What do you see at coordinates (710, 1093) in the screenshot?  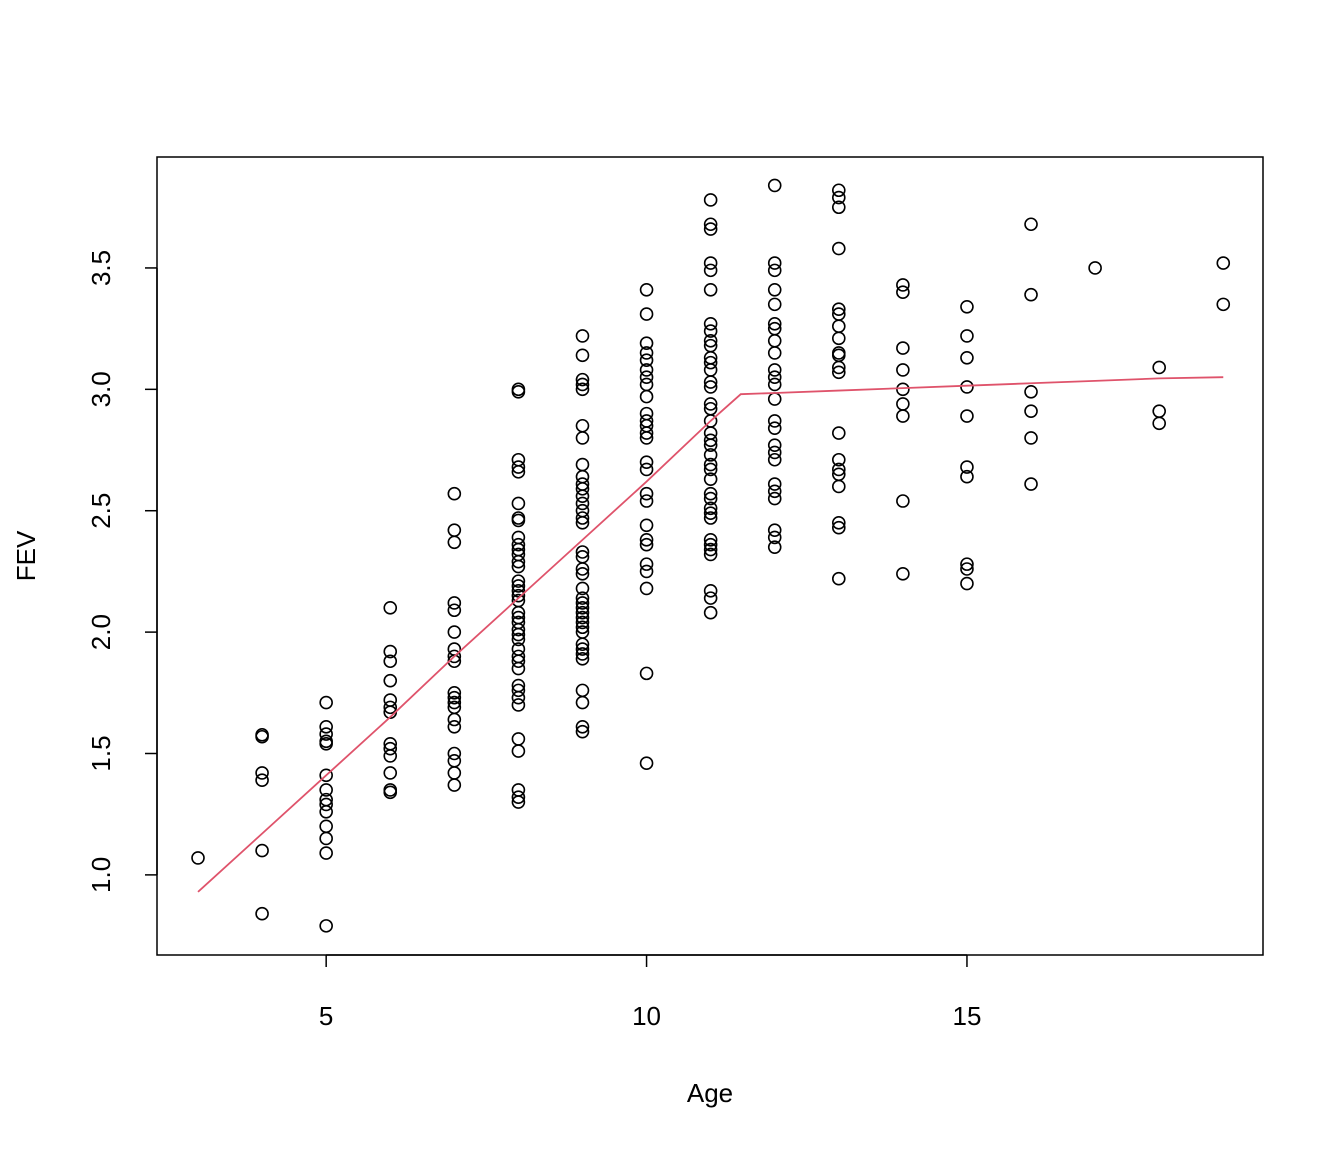 I see `x-axis-label: Age` at bounding box center [710, 1093].